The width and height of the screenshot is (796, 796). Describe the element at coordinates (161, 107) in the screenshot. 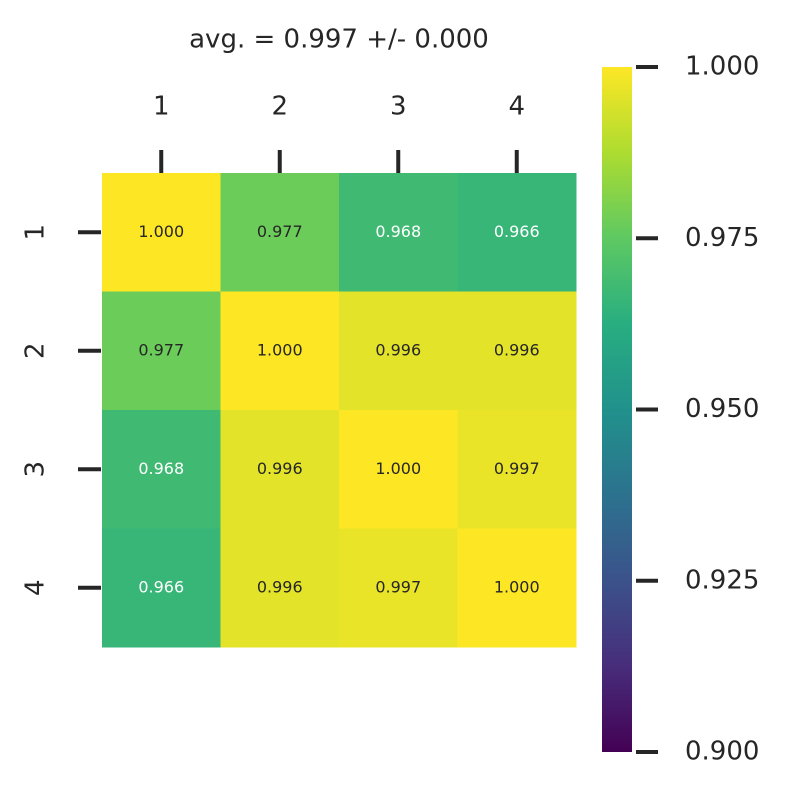

I see `x-tick-label: 1` at that location.